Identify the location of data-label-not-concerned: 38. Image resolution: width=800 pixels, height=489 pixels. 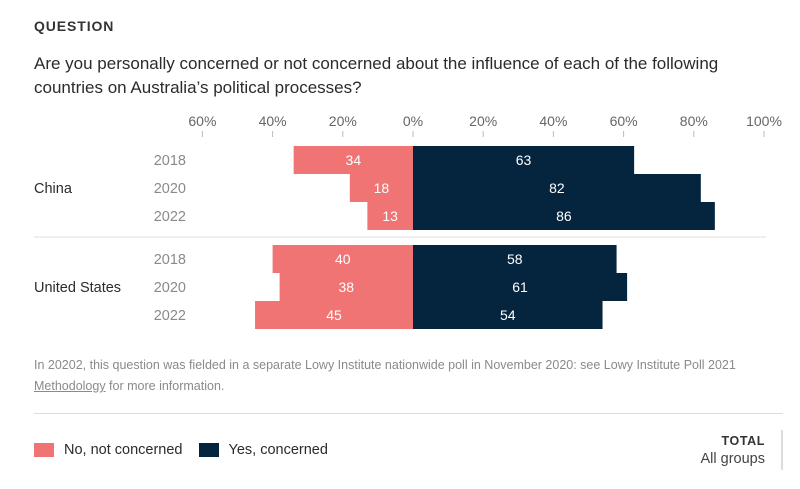
(347, 287).